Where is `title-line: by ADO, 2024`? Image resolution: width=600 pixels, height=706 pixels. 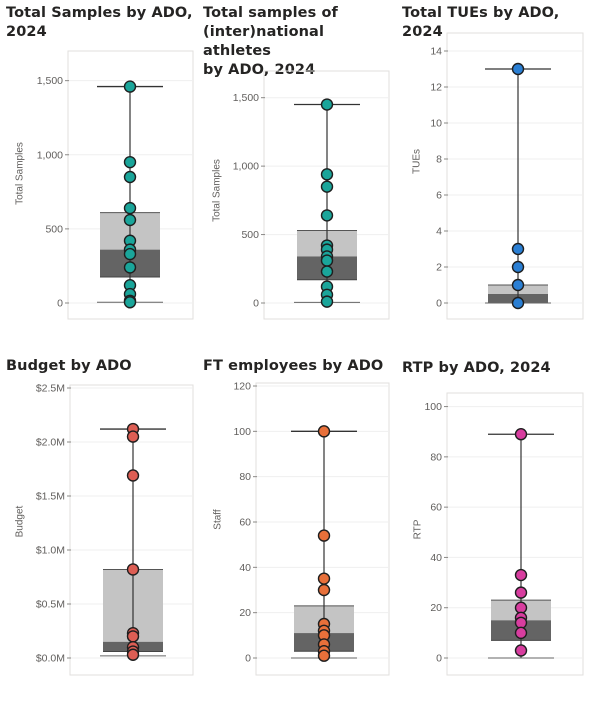 title-line: by ADO, 2024 is located at coordinates (259, 70).